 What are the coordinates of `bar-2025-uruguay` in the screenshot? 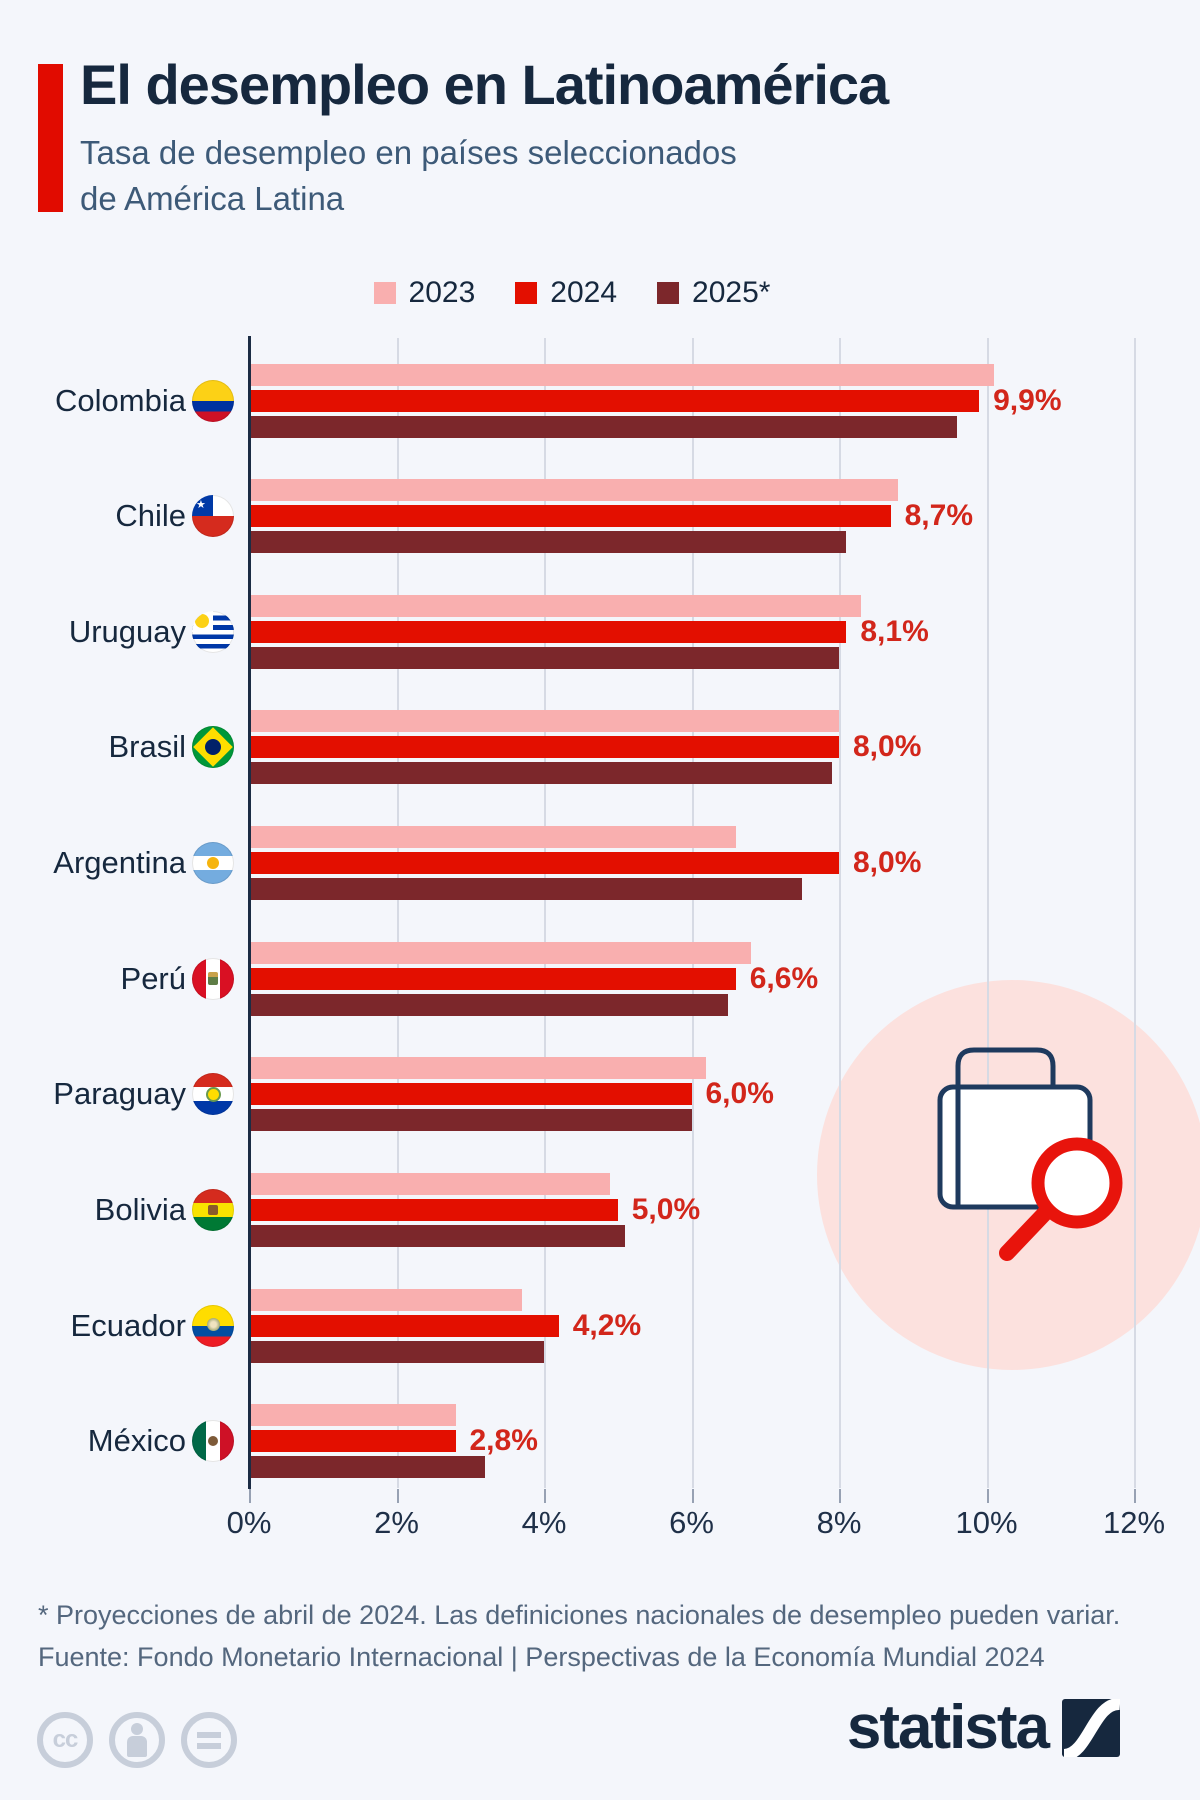 It's located at (544, 657).